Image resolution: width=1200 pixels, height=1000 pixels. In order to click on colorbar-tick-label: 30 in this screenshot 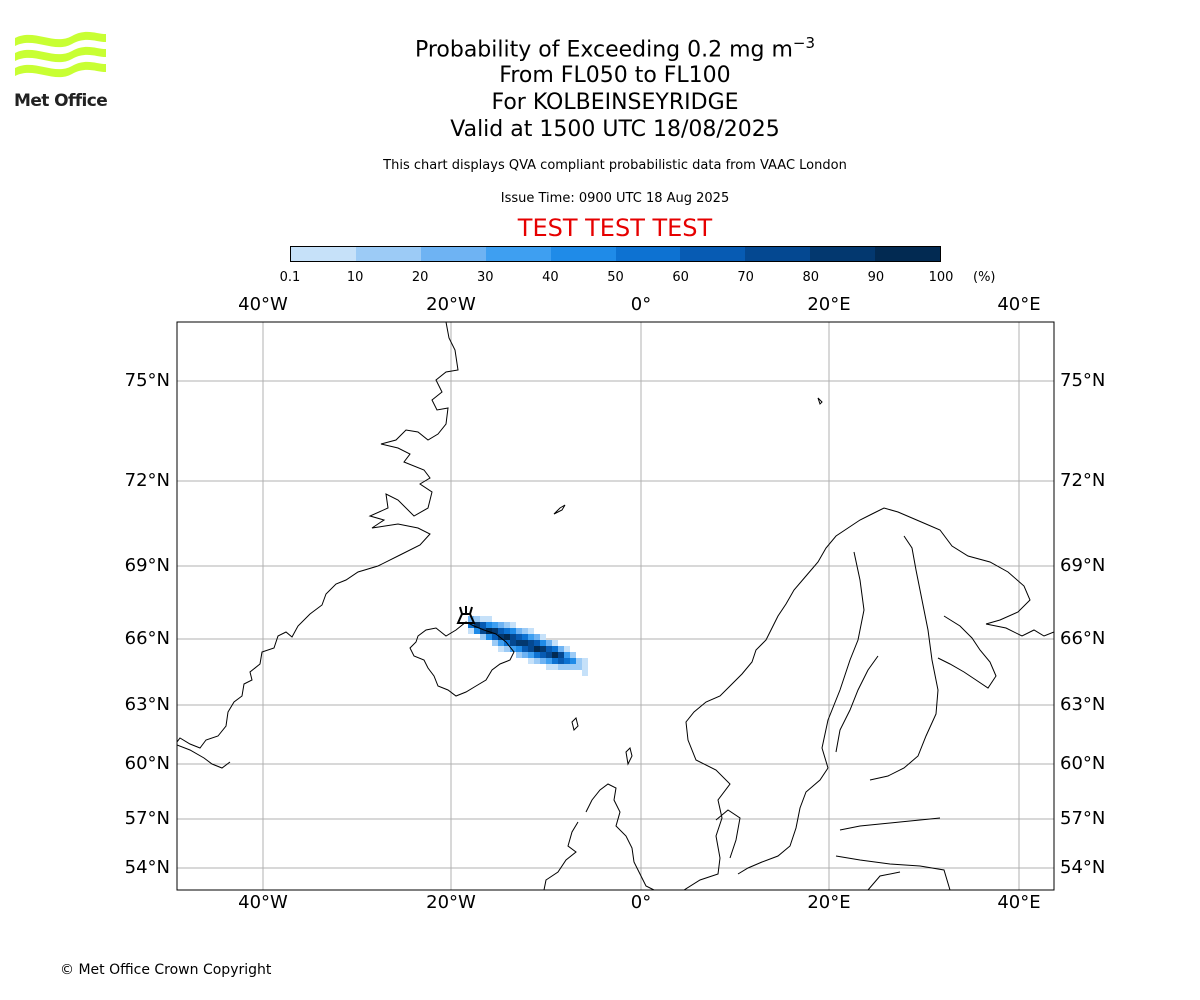, I will do `click(485, 277)`.